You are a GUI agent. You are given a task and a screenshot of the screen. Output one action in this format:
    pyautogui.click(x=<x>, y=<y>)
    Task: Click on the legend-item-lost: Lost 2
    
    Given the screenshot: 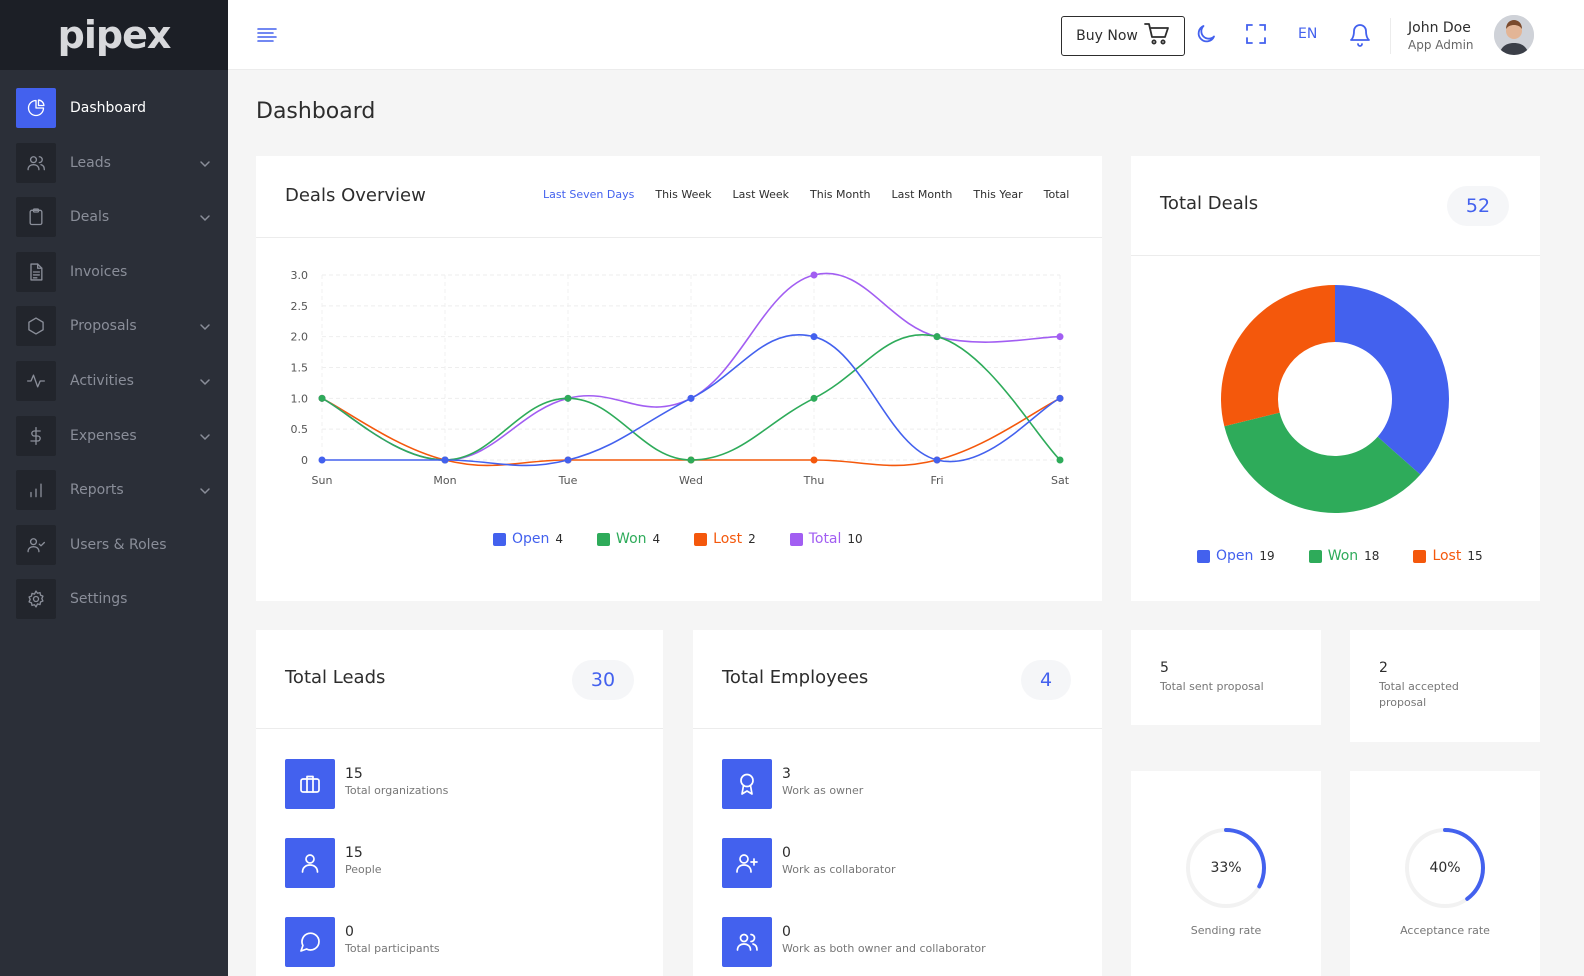 What is the action you would take?
    pyautogui.click(x=725, y=539)
    